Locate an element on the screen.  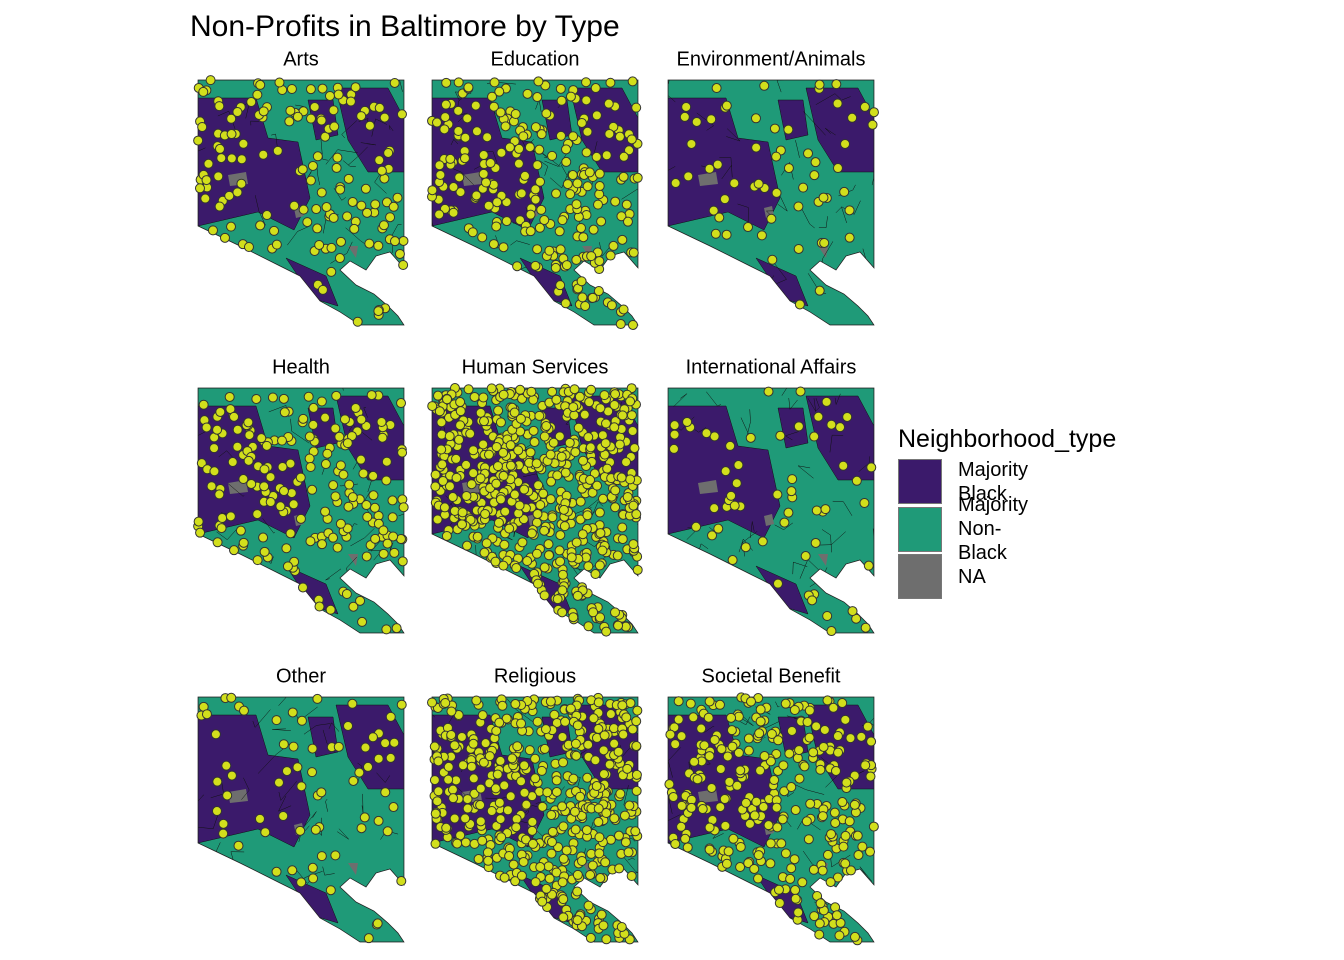
region-na is located at coordinates (353, 560).